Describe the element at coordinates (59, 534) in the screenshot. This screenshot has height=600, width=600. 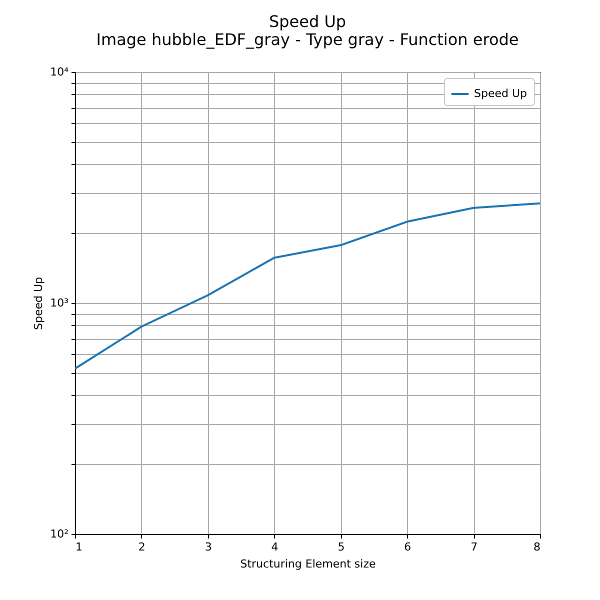
I see `y-tick-label: 10²` at that location.